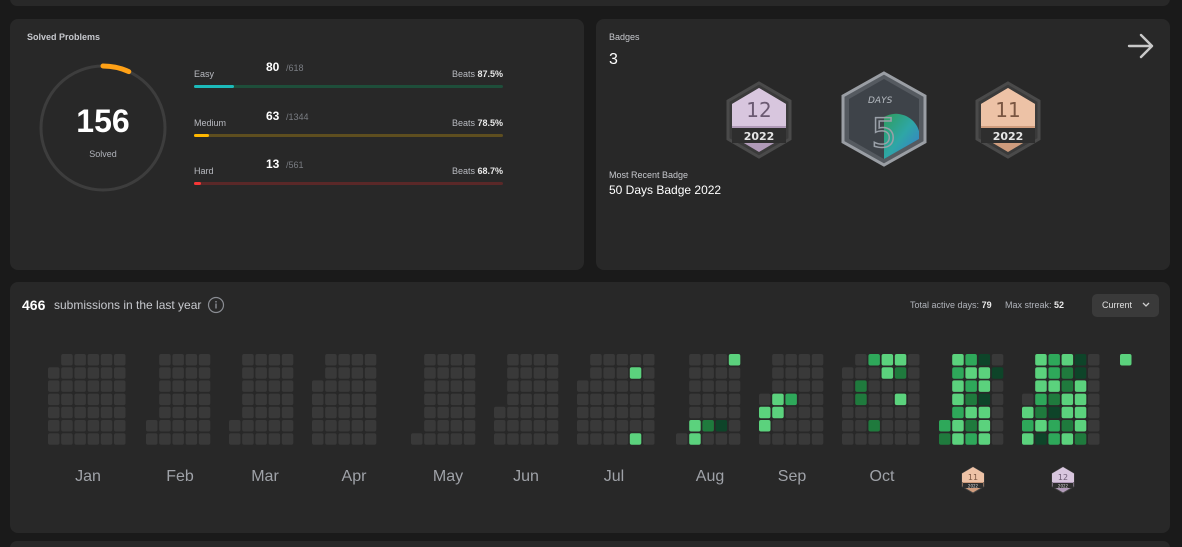 The image size is (1182, 547). Describe the element at coordinates (1008, 120) in the screenshot. I see `badge-11-2022-icon: 11 2022` at that location.